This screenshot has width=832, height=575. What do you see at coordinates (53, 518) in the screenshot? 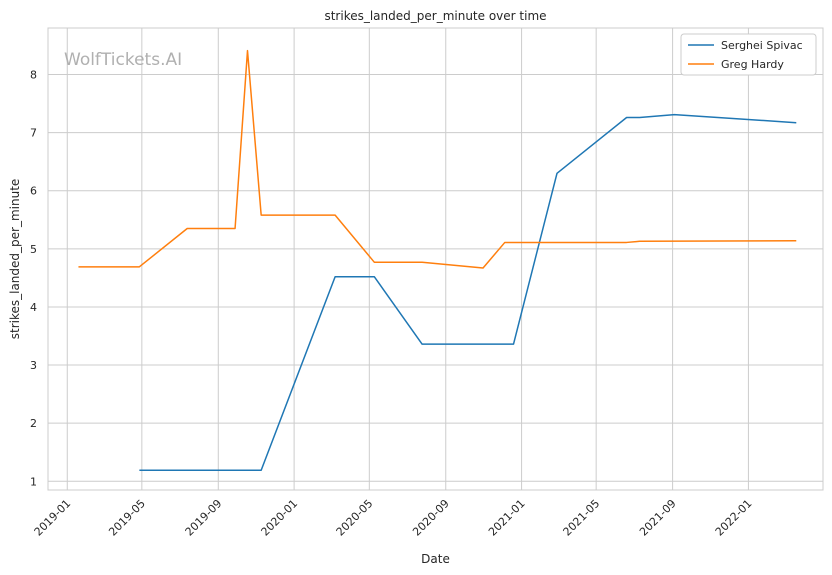
I see `x-tick-label: 2019-01` at bounding box center [53, 518].